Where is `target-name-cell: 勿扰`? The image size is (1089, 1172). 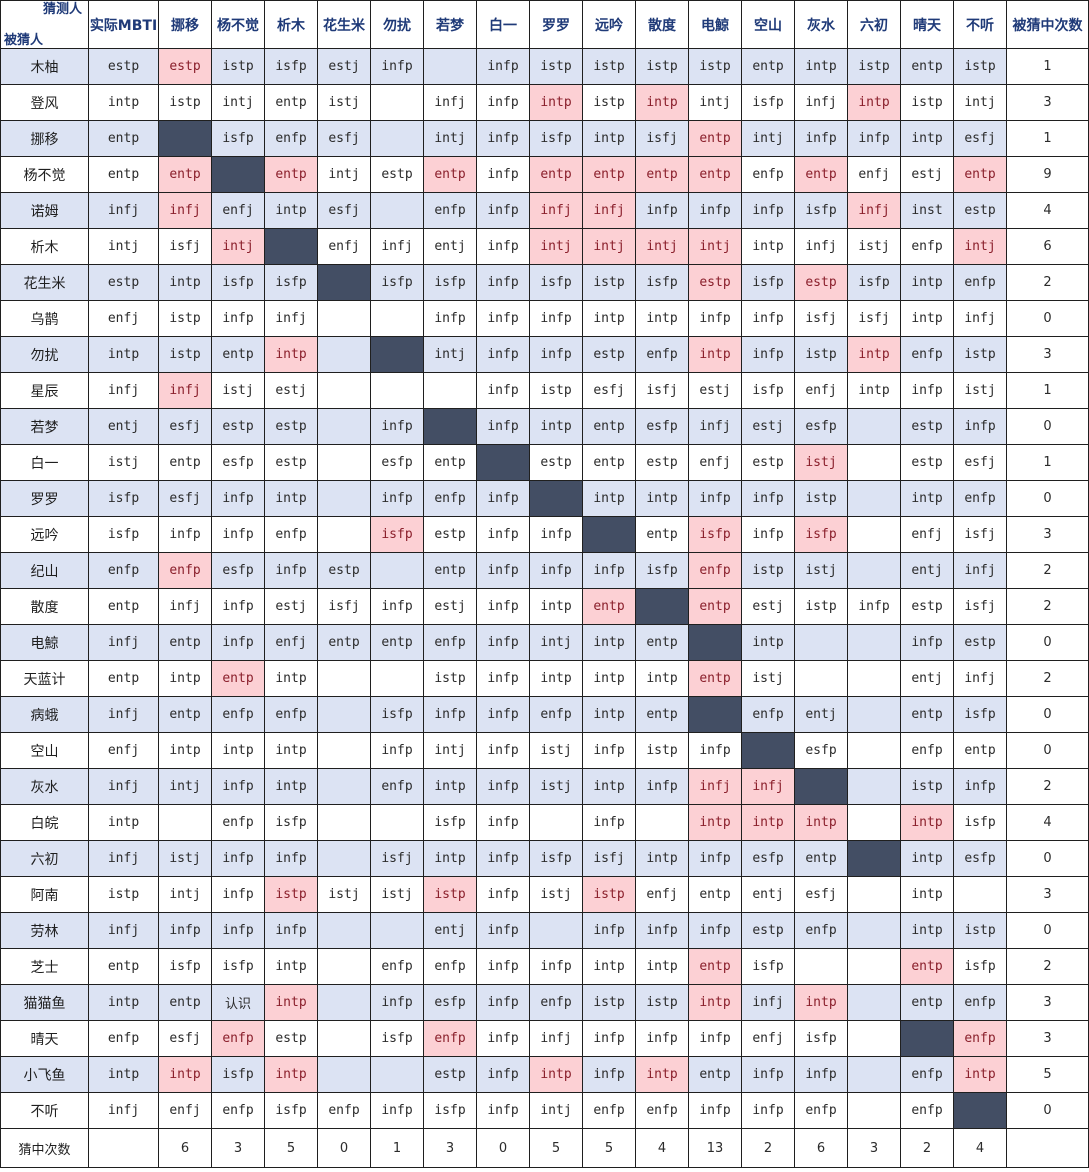 target-name-cell: 勿扰 is located at coordinates (44, 354).